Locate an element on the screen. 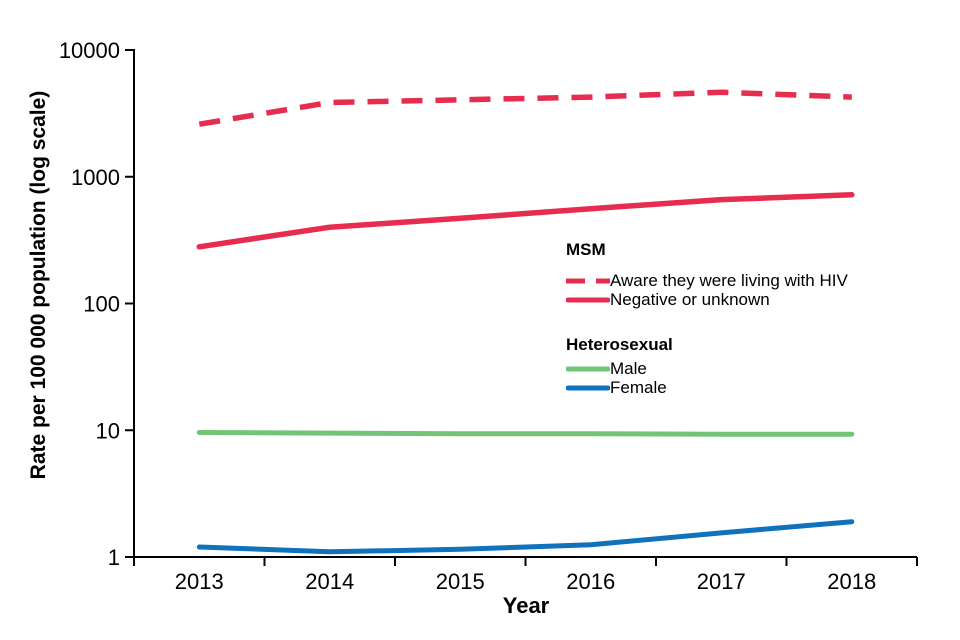 The width and height of the screenshot is (960, 640). series-line-msm-negative is located at coordinates (525, 221).